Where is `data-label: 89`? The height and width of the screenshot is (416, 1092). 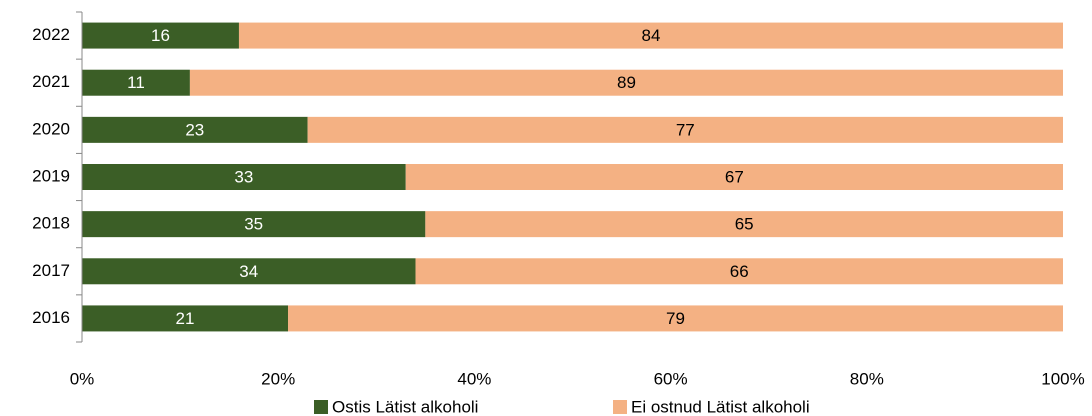
data-label: 89 is located at coordinates (626, 82).